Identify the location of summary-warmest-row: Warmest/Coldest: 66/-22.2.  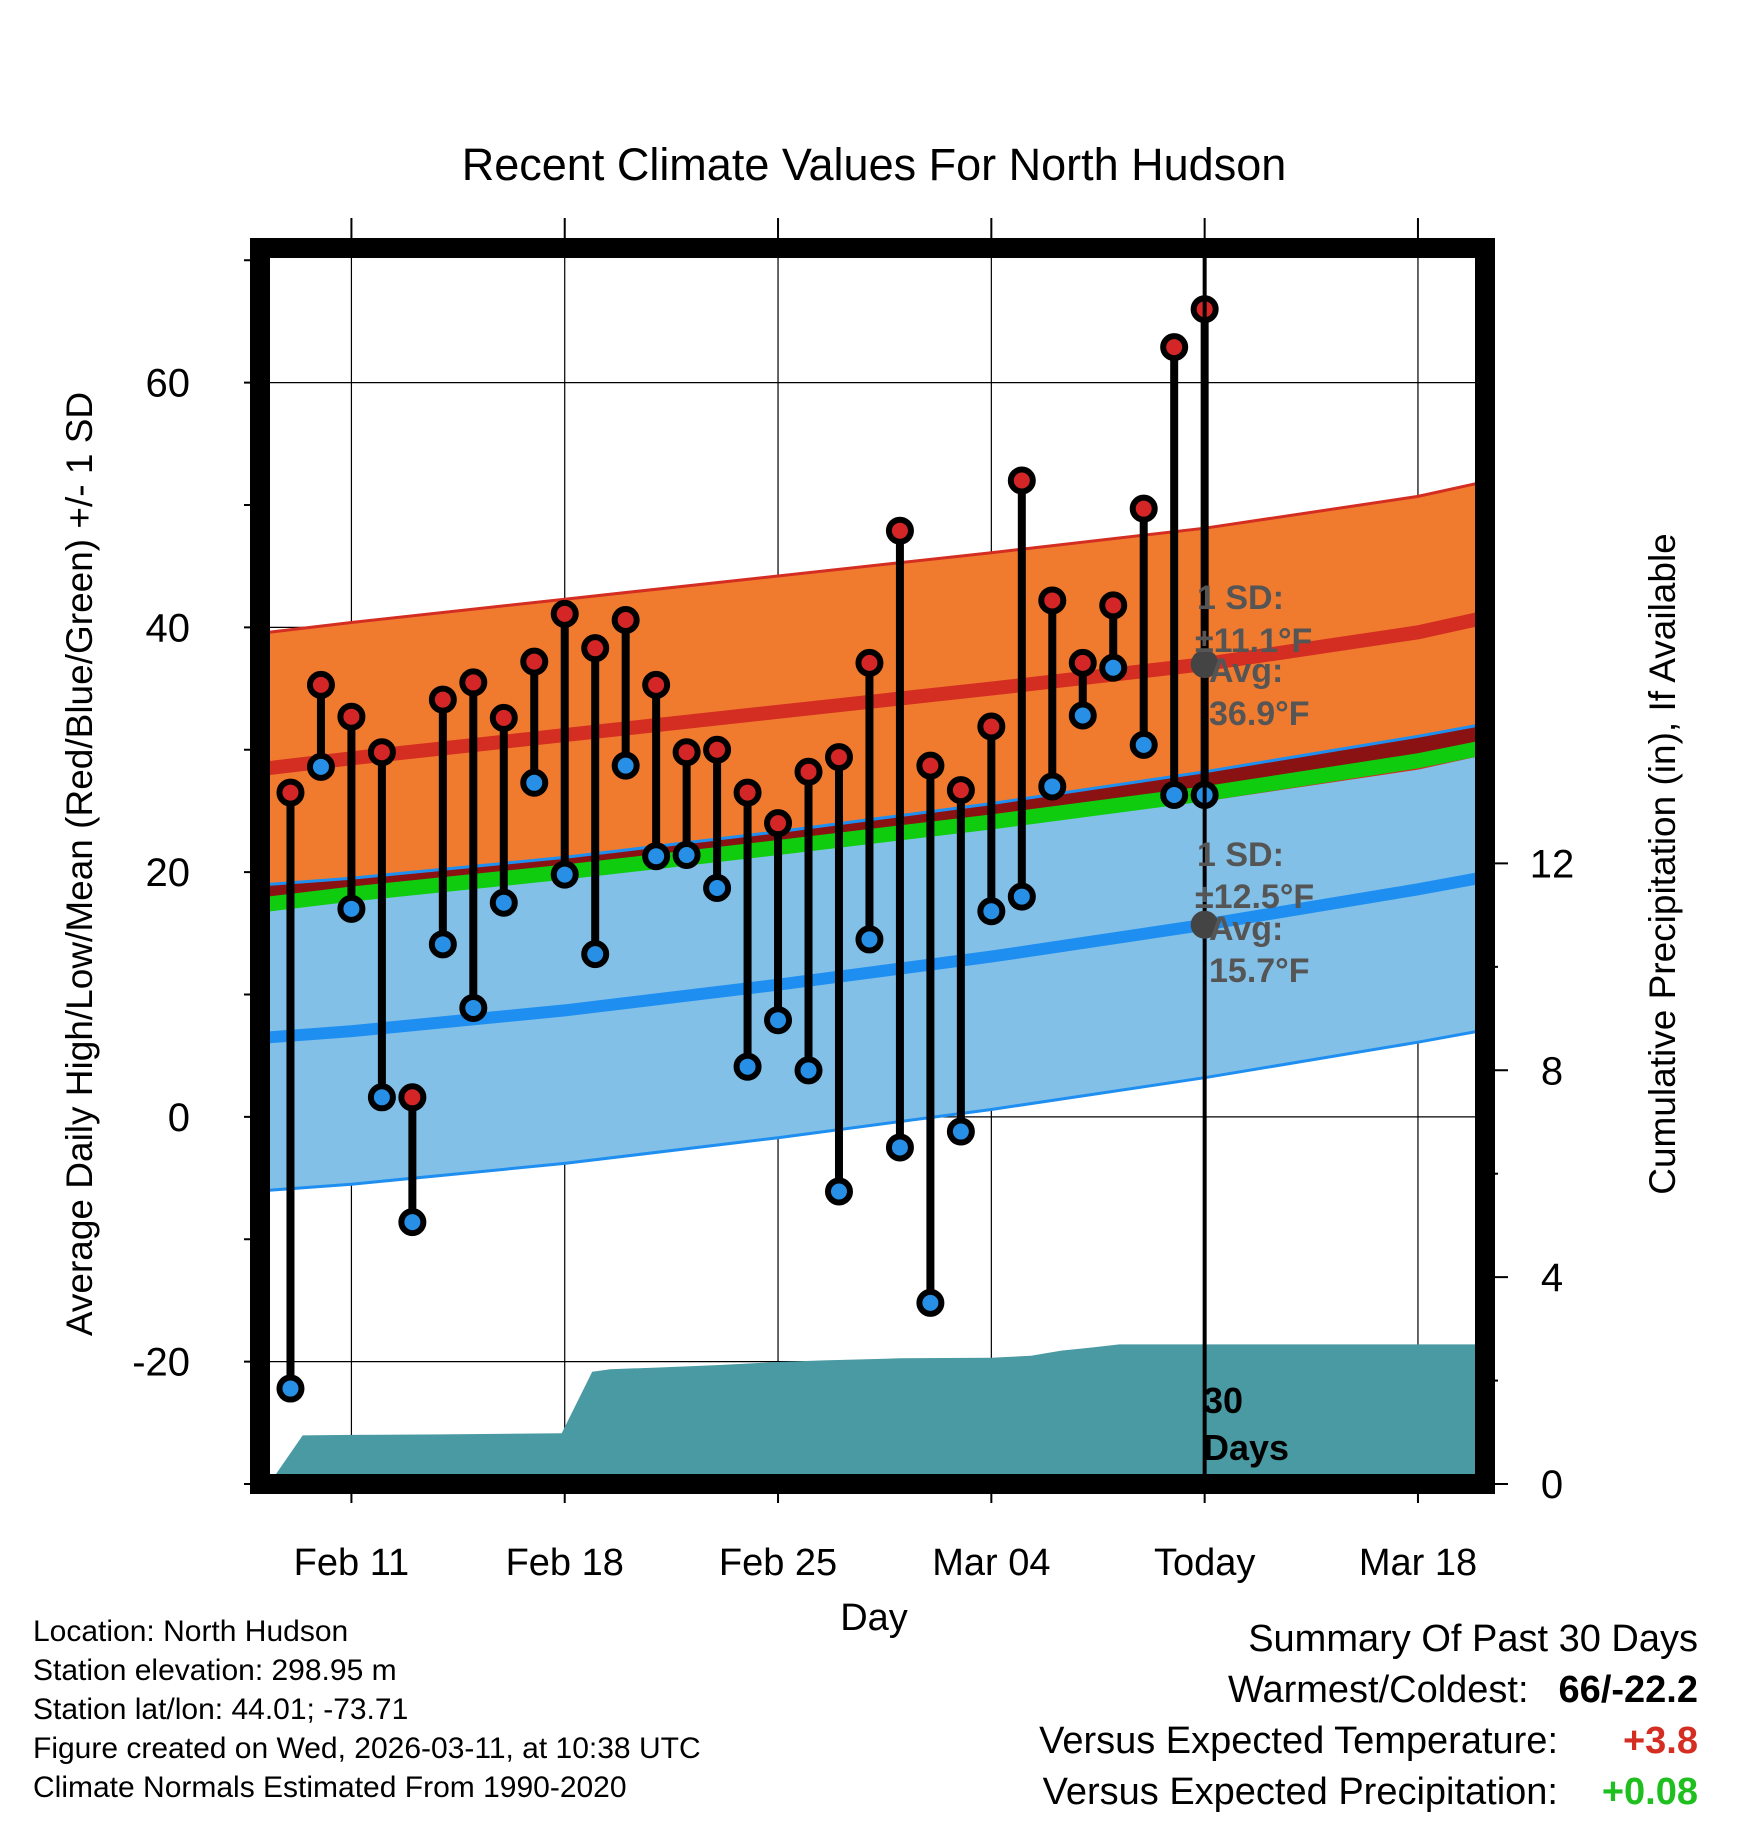
(1368, 1690).